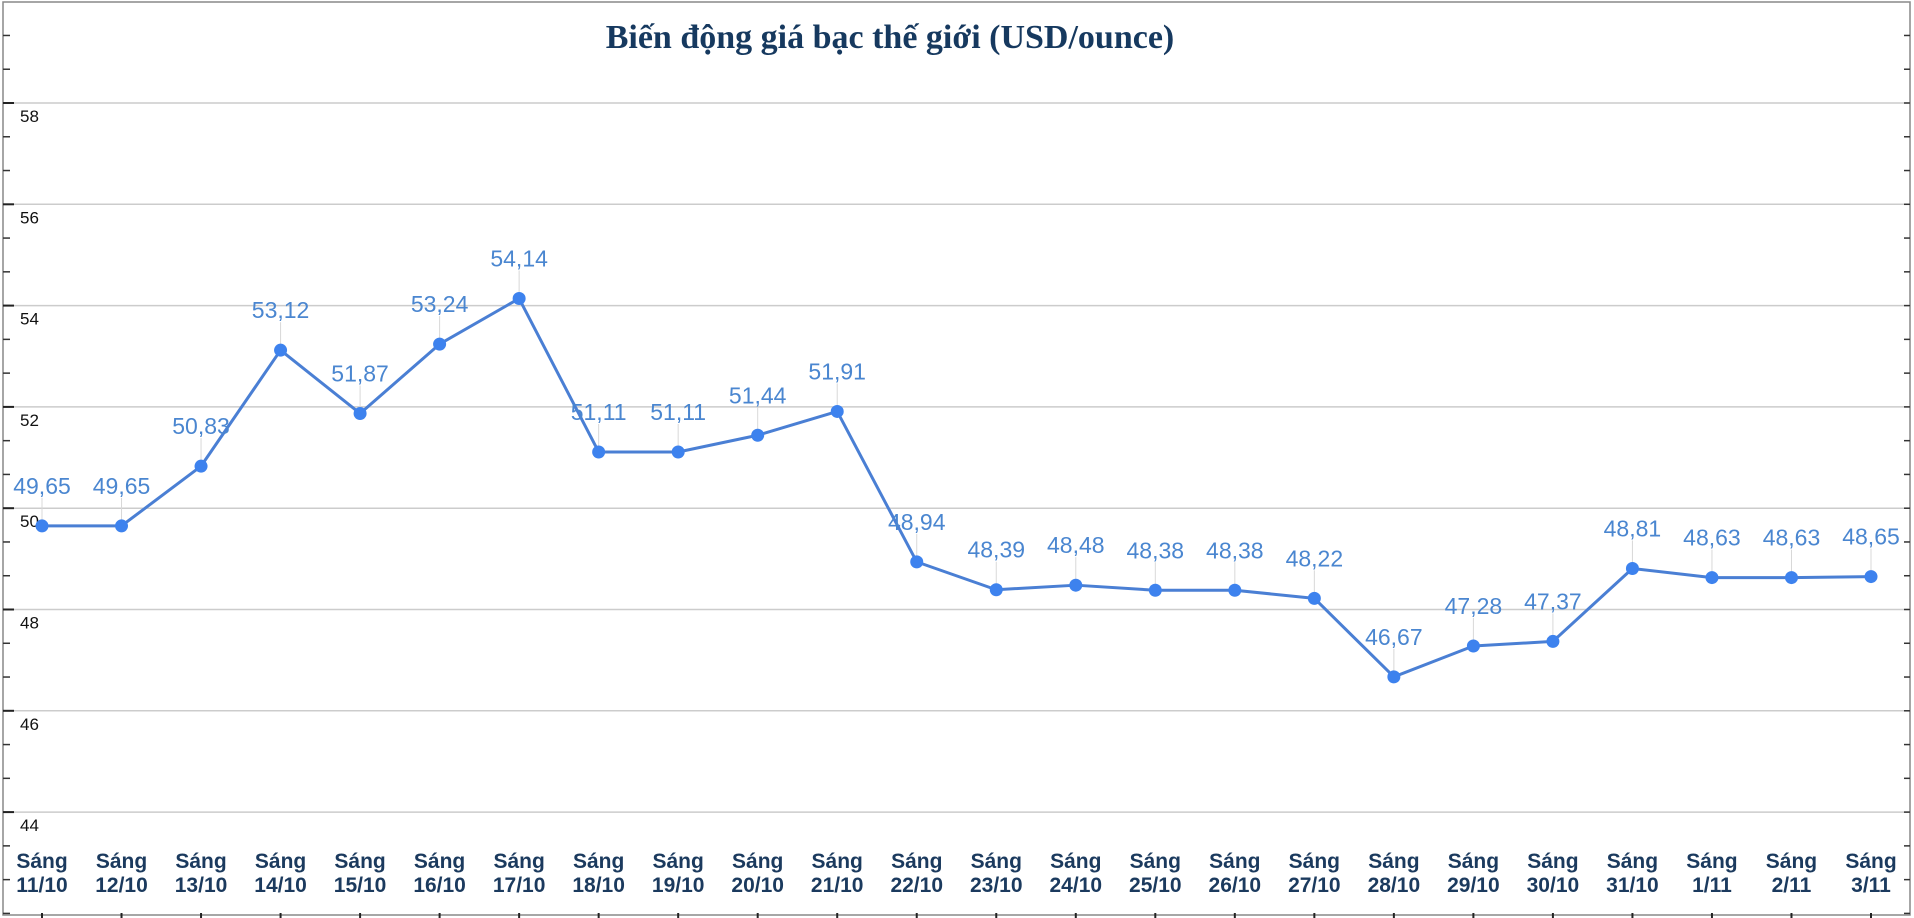  Describe the element at coordinates (1315, 558) in the screenshot. I see `data-label: 48,22` at that location.